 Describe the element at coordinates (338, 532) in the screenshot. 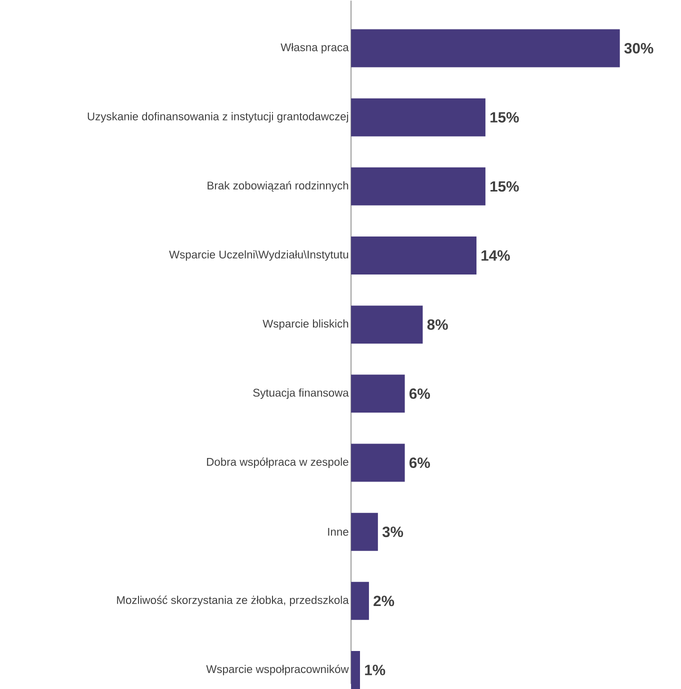

I see `y-tick-label: Inne` at that location.